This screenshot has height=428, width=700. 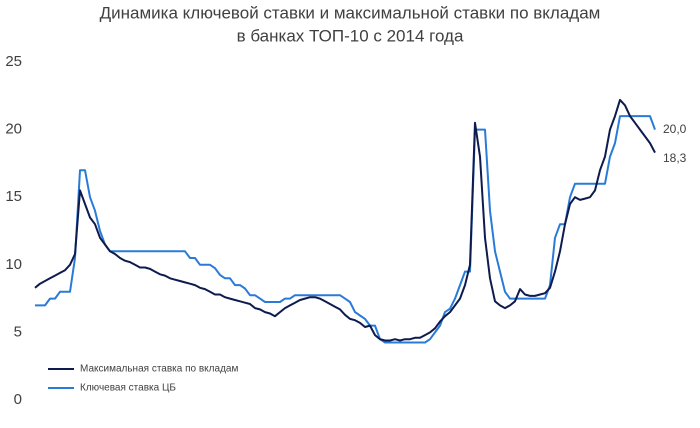 What do you see at coordinates (18, 331) in the screenshot?
I see `y-tick-label: 5` at bounding box center [18, 331].